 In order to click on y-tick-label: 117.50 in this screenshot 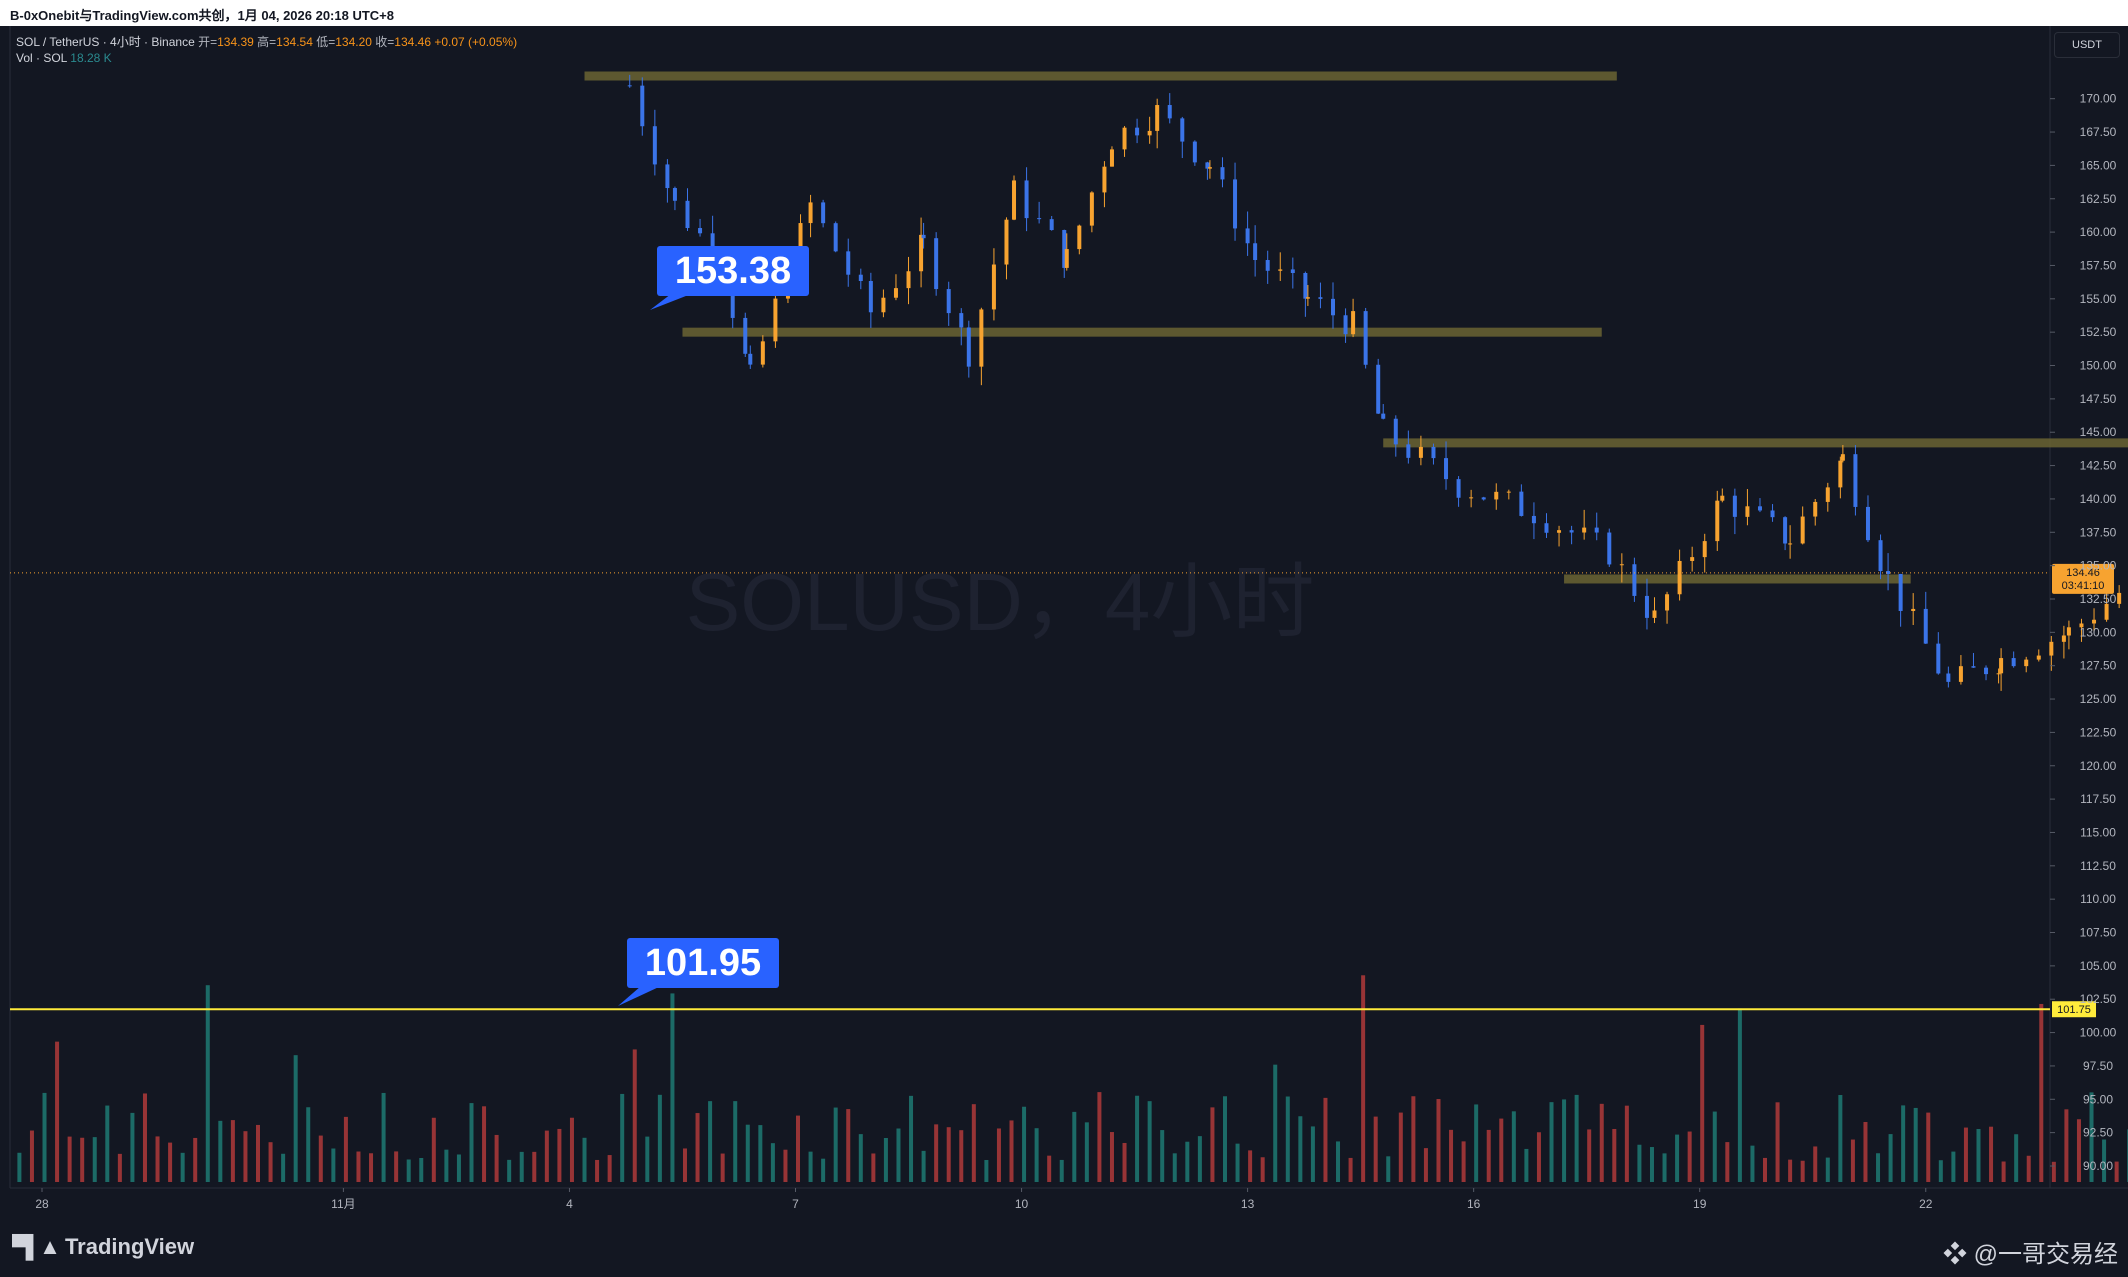, I will do `click(2098, 799)`.